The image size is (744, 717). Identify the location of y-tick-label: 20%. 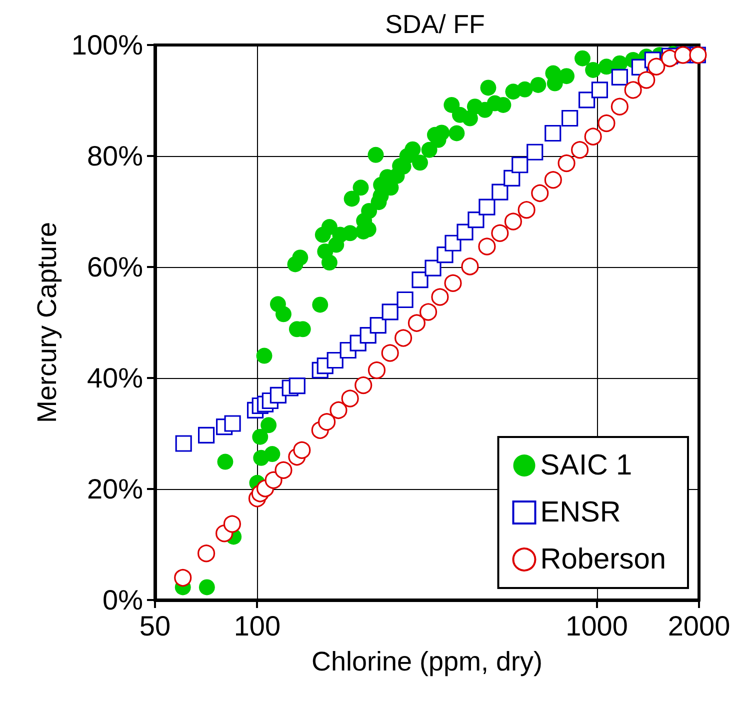
(114, 489).